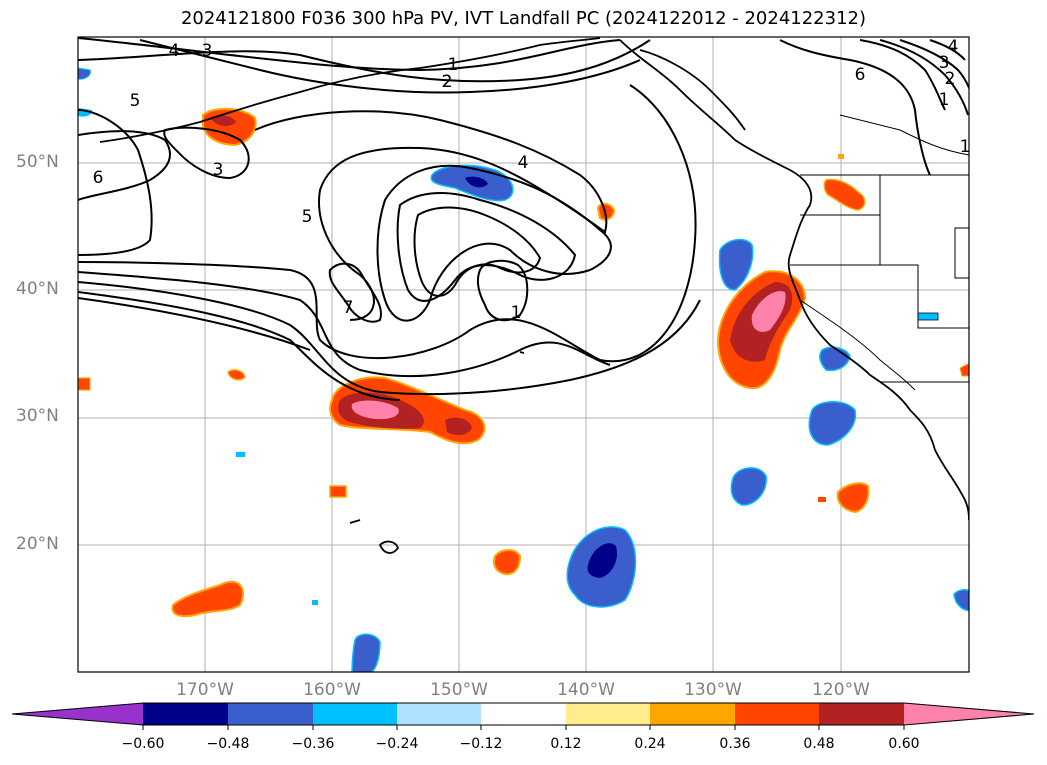 This screenshot has width=1047, height=765. Describe the element at coordinates (205, 690) in the screenshot. I see `lon-tick: 170°W` at that location.